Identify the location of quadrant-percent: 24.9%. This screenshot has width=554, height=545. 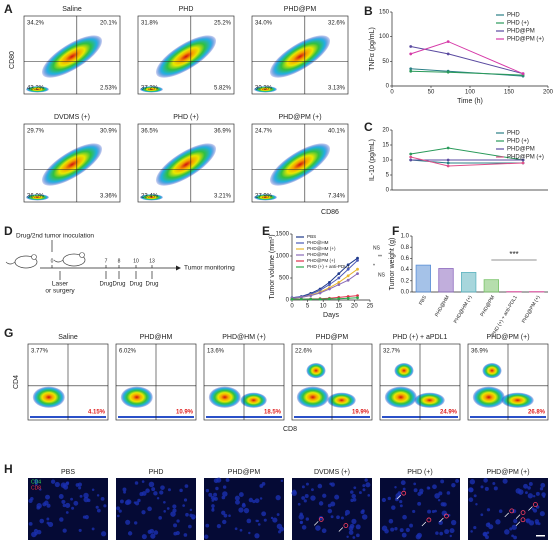
(449, 413).